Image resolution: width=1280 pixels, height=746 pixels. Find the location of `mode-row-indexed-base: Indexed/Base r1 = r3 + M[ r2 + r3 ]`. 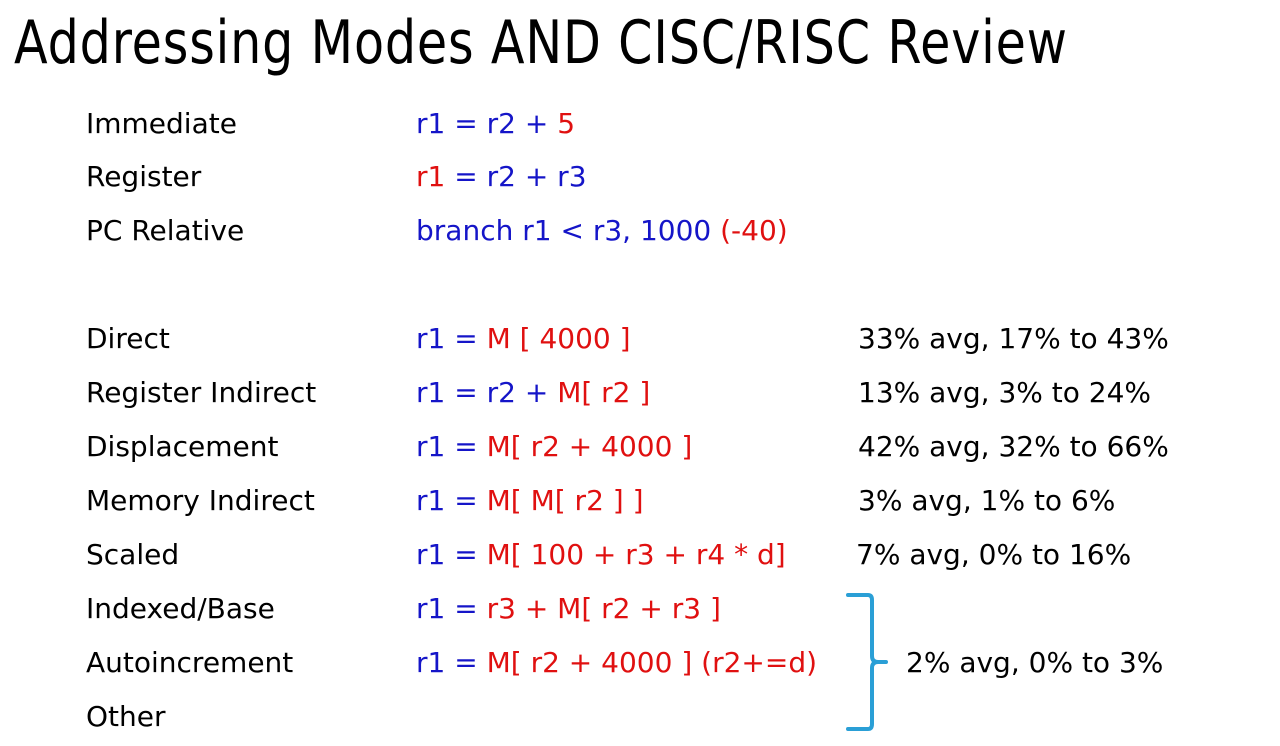

mode-row-indexed-base: Indexed/Base r1 = r3 + M[ r2 + r3 ] is located at coordinates (640, 609).